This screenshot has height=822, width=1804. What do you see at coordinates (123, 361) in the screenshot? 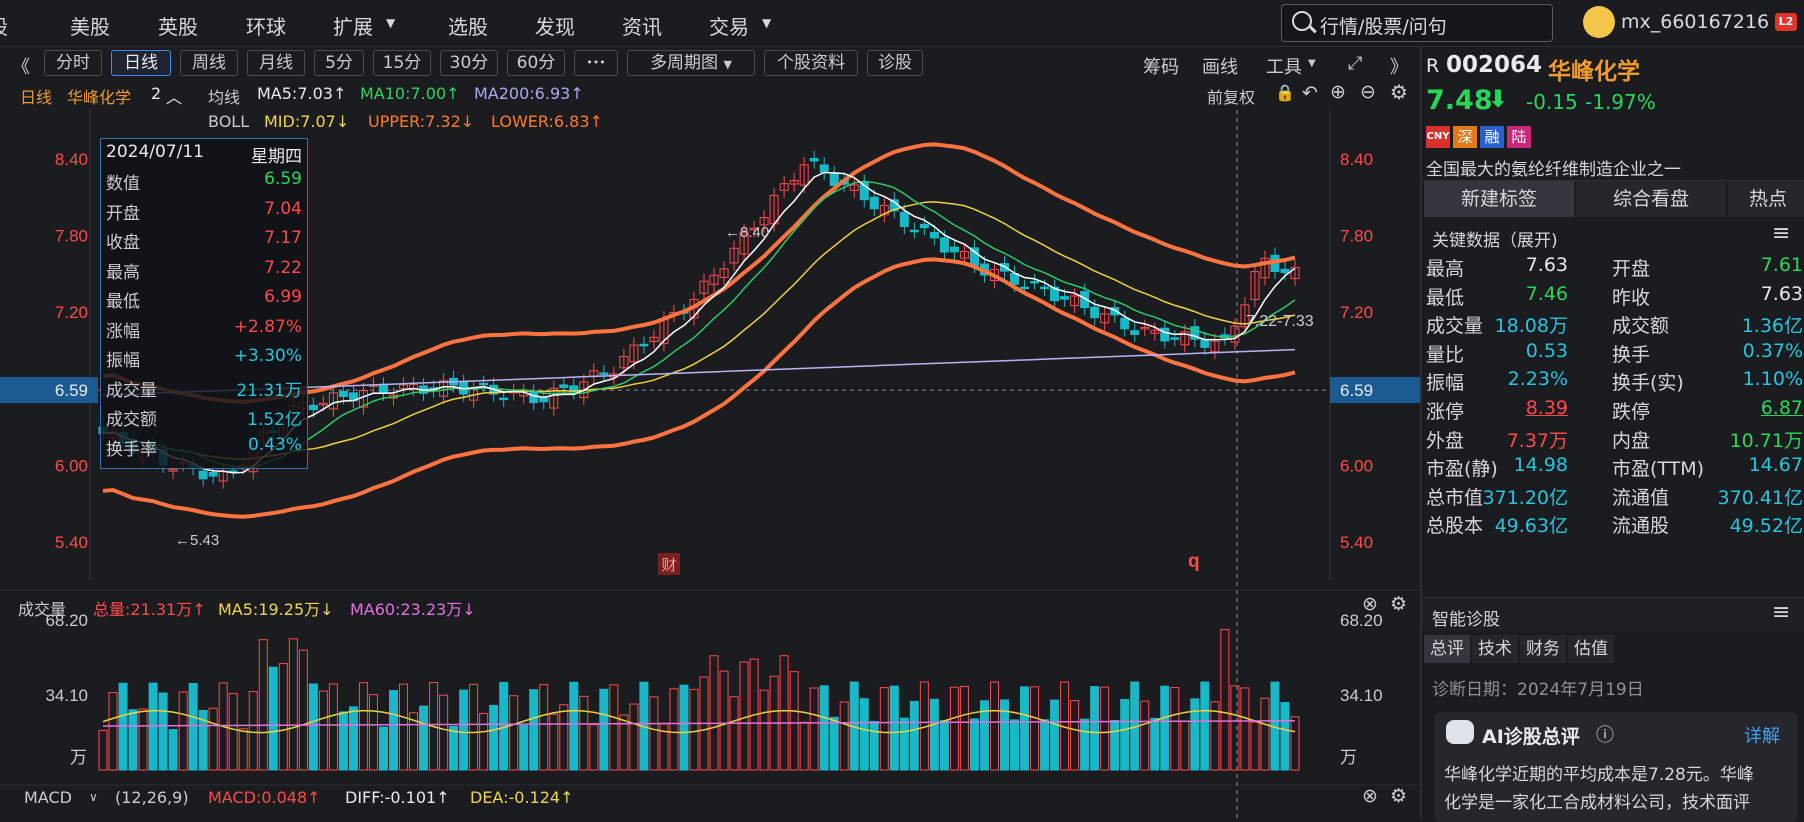
I see `tooltip-label: 振幅` at bounding box center [123, 361].